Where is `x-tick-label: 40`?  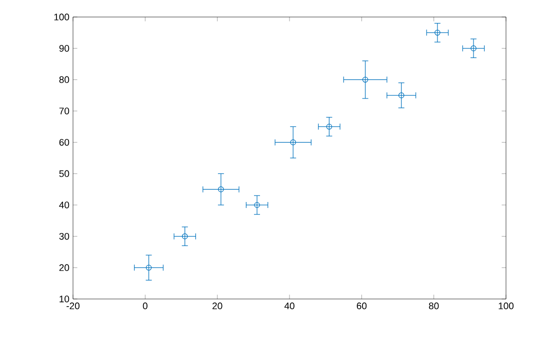
x-tick-label: 40 is located at coordinates (289, 306).